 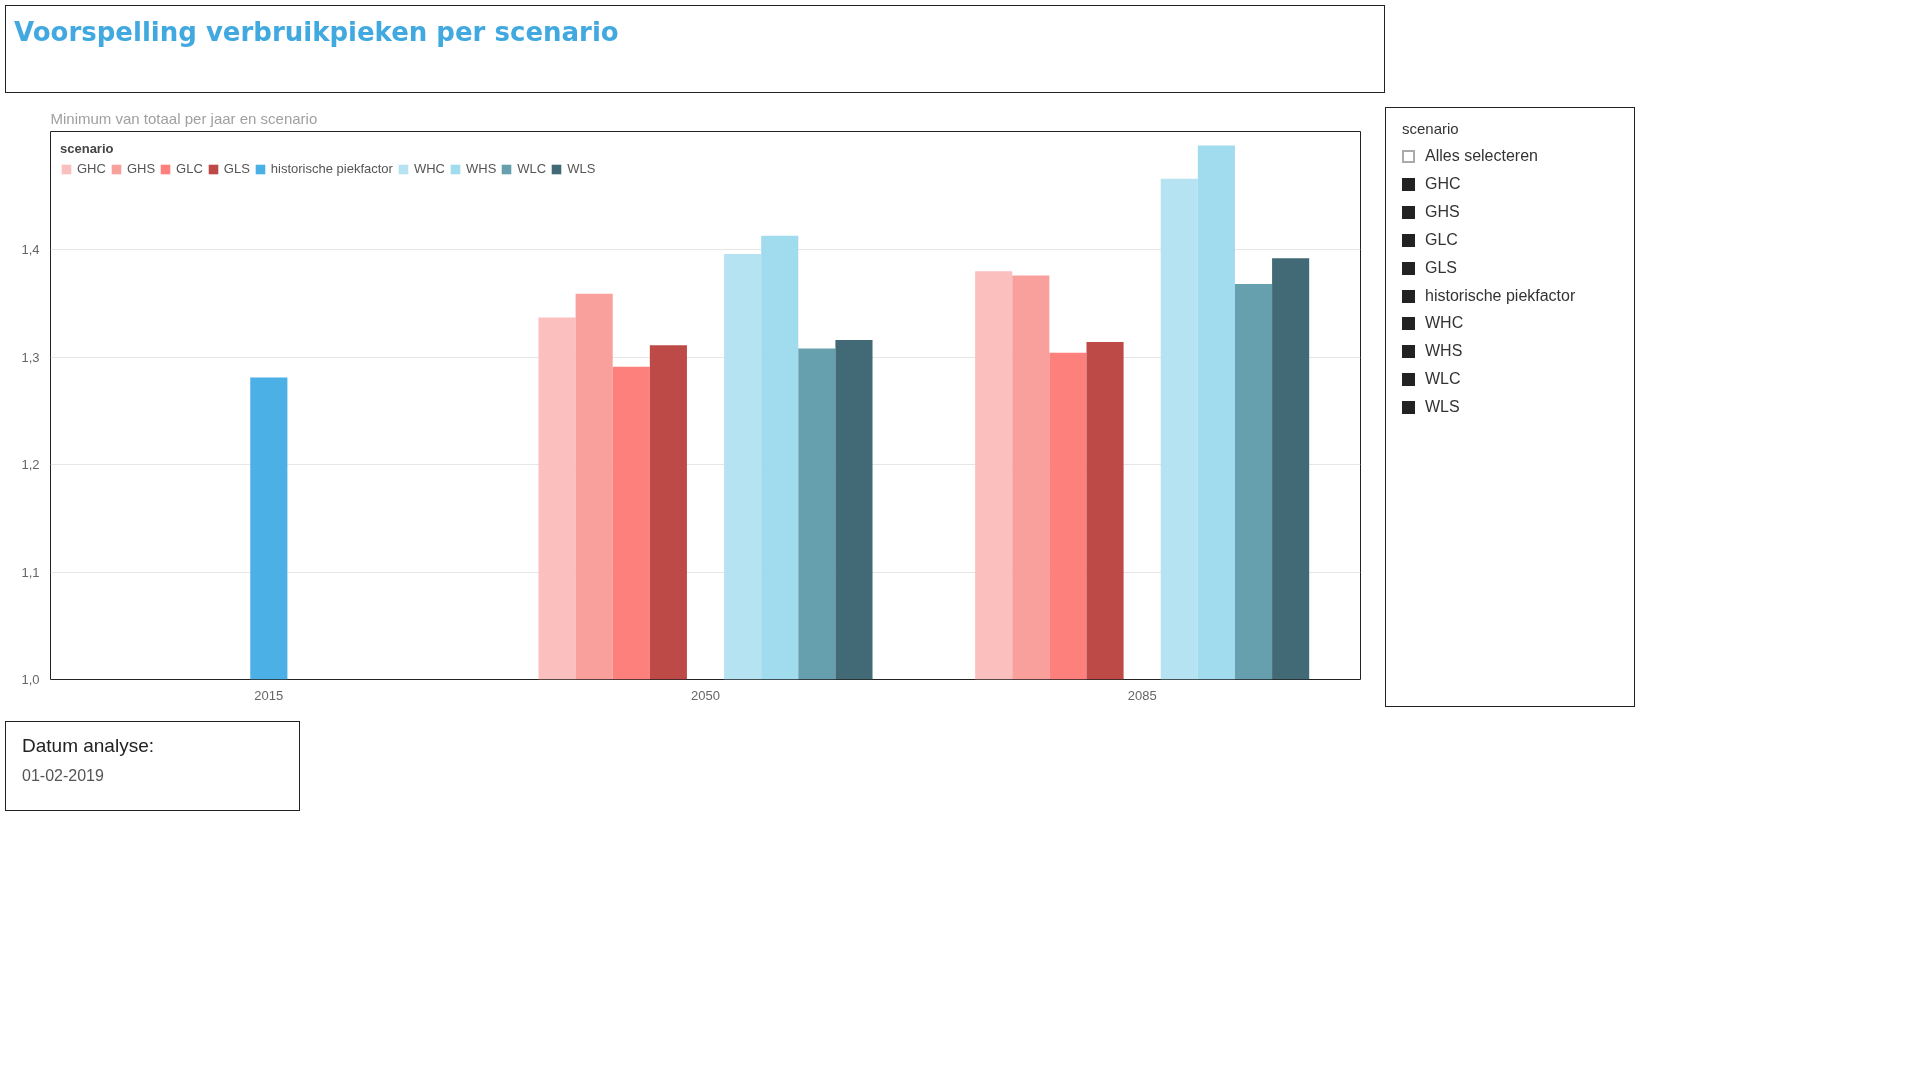 What do you see at coordinates (30, 465) in the screenshot?
I see `y-tick-label: 1,2` at bounding box center [30, 465].